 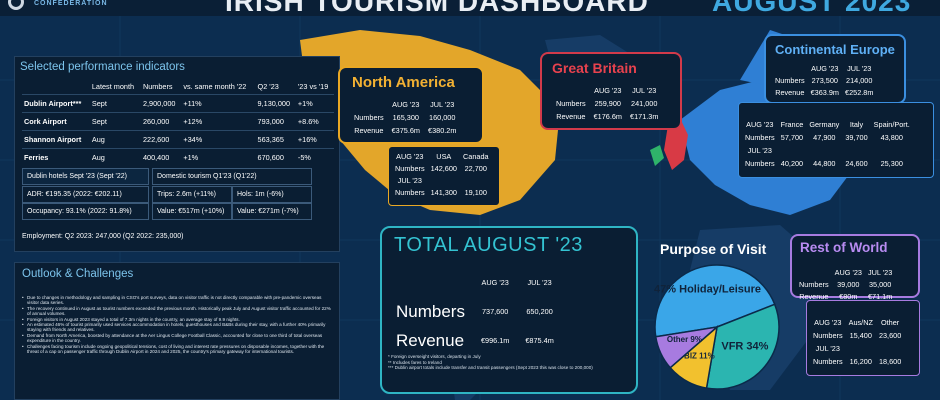 What do you see at coordinates (792, 124) in the screenshot?
I see `ce-col-france: France` at bounding box center [792, 124].